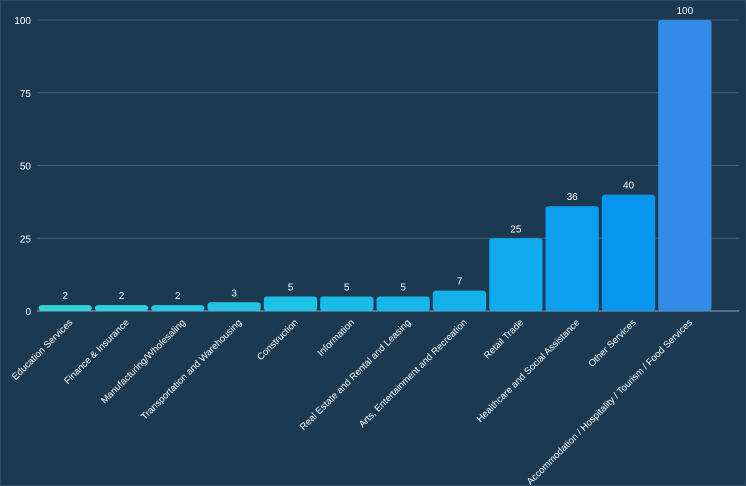 The image size is (746, 486). What do you see at coordinates (277, 339) in the screenshot?
I see `x-category-label: Construction` at bounding box center [277, 339].